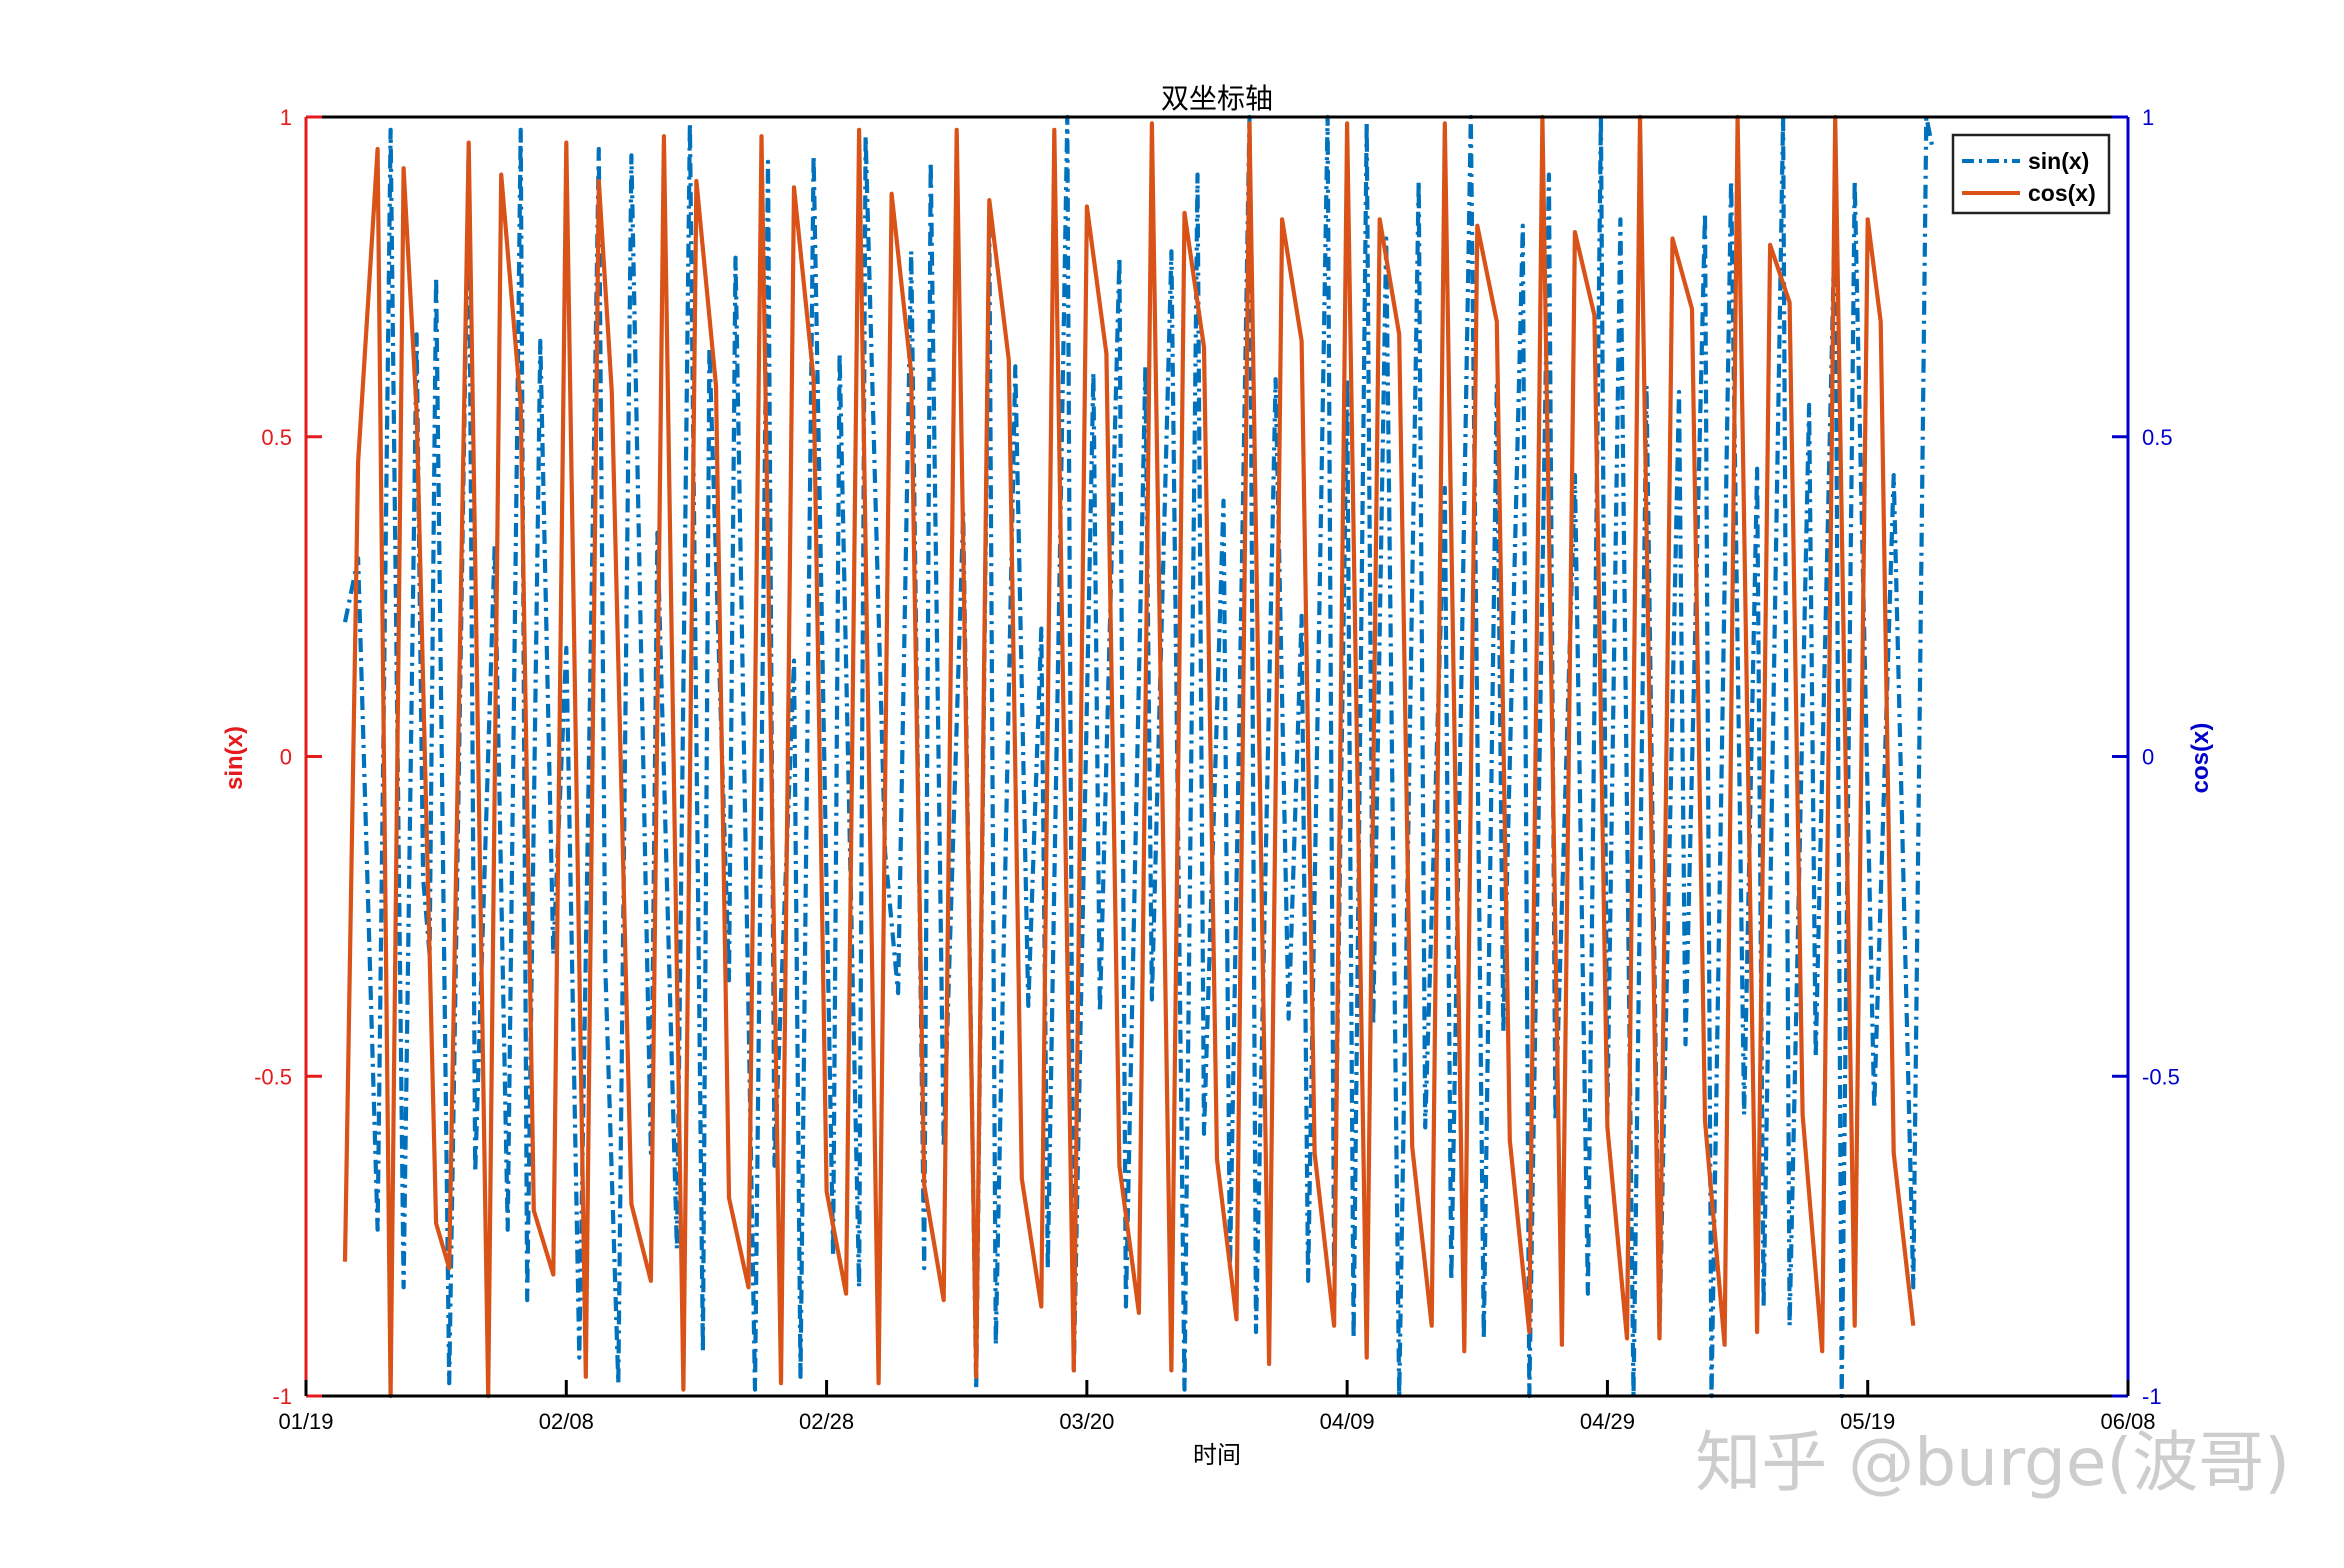 The width and height of the screenshot is (2344, 1568). Describe the element at coordinates (2152, 1396) in the screenshot. I see `y-tick-label-right: -1` at that location.